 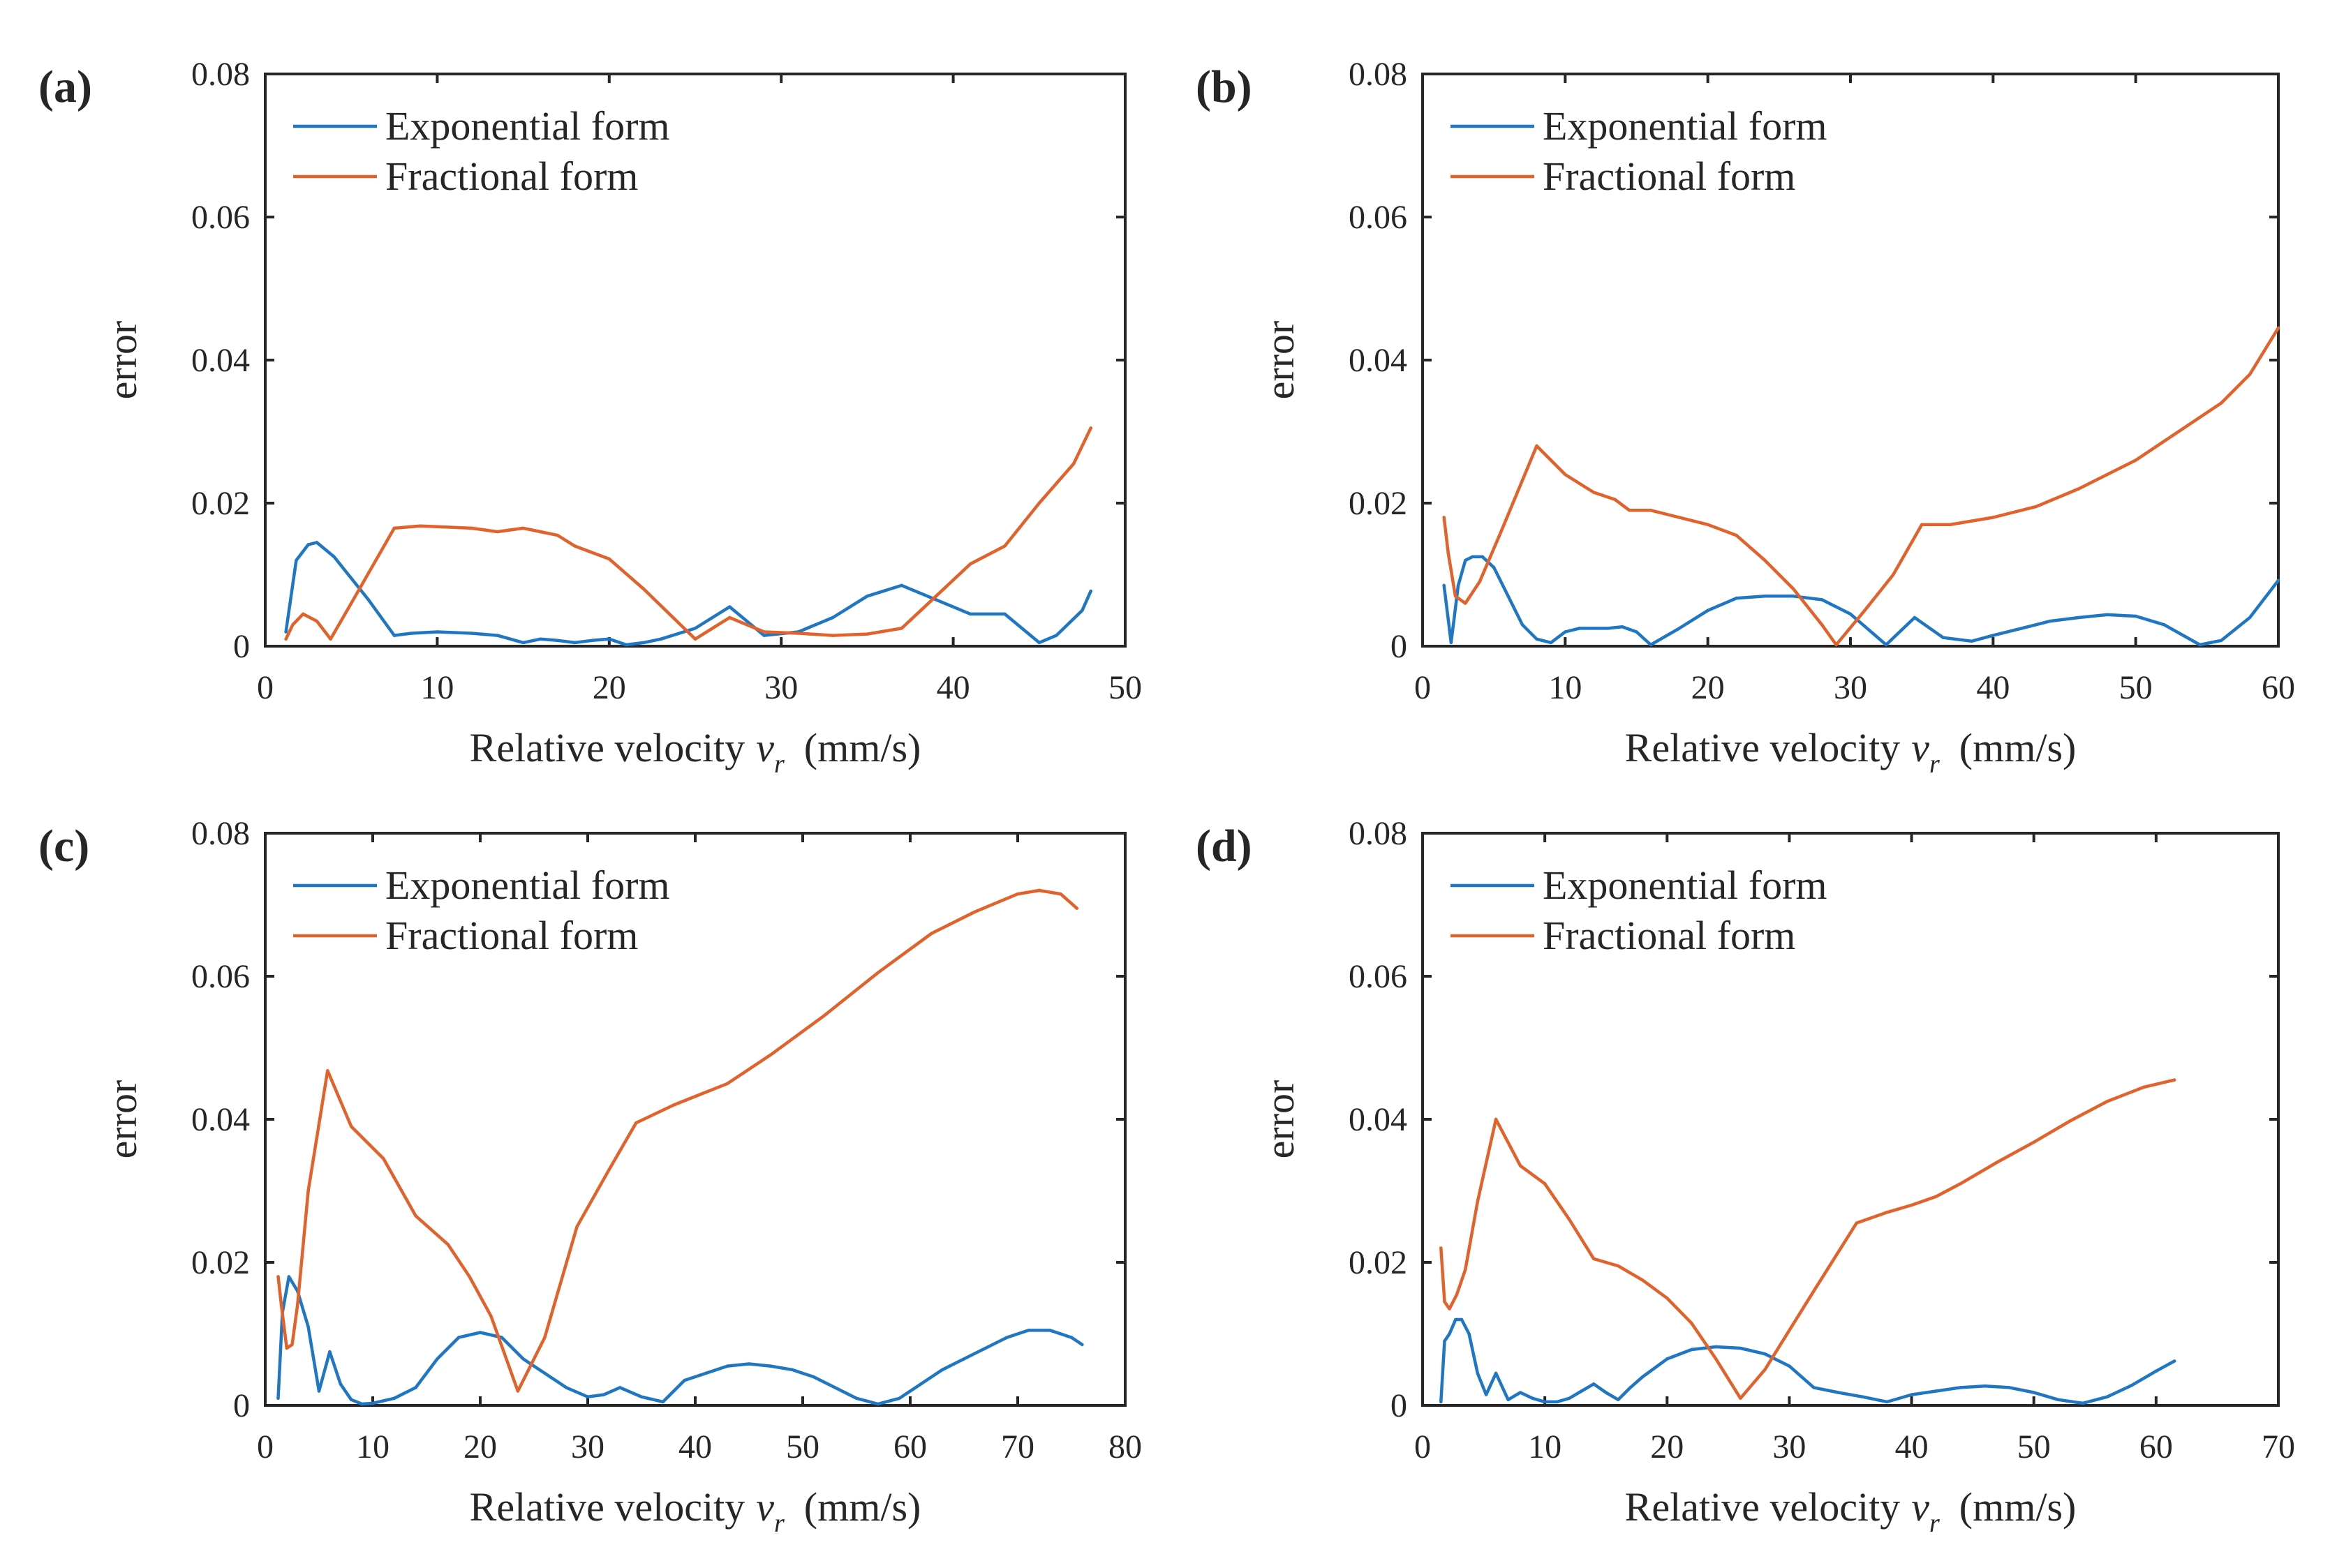 What do you see at coordinates (2278, 687) in the screenshot?
I see `x-tick-label: 60` at bounding box center [2278, 687].